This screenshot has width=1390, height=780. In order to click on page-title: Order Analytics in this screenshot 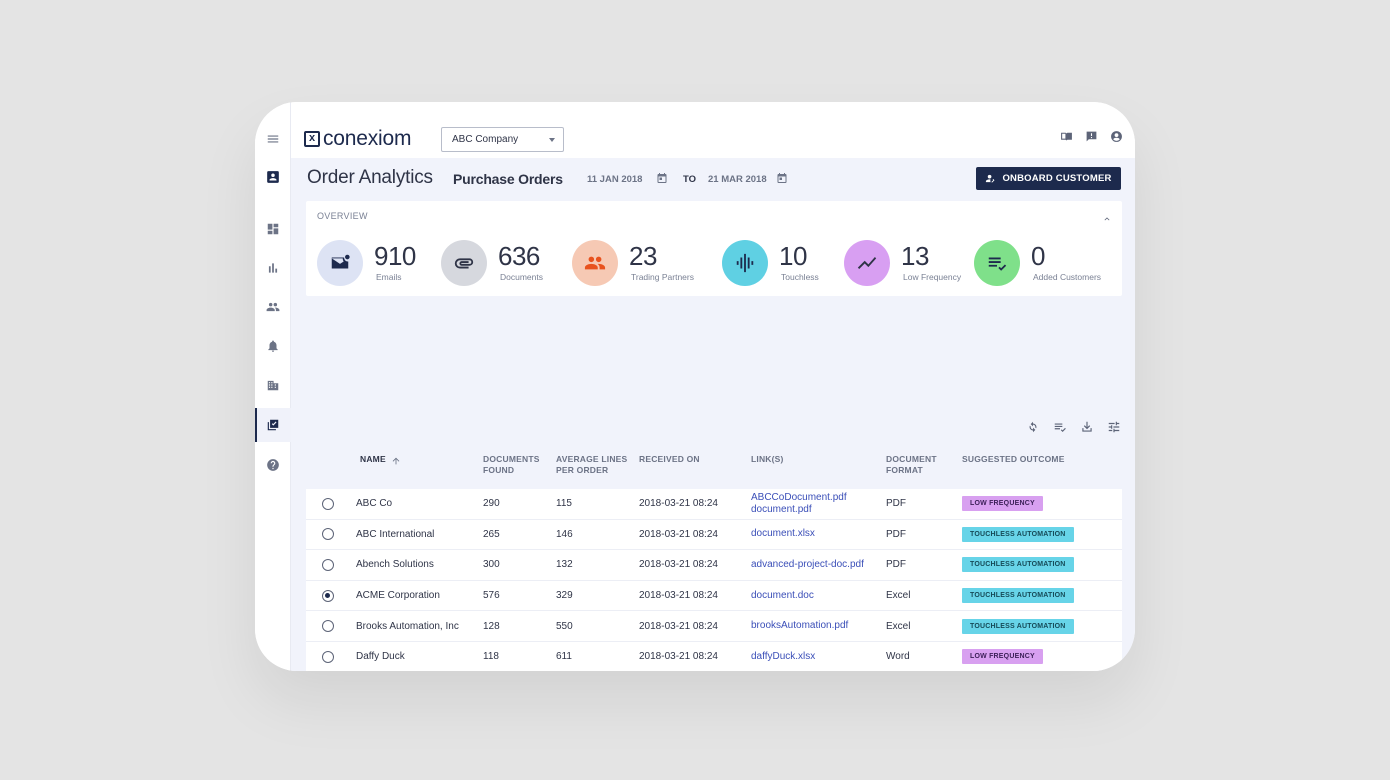, I will do `click(370, 177)`.